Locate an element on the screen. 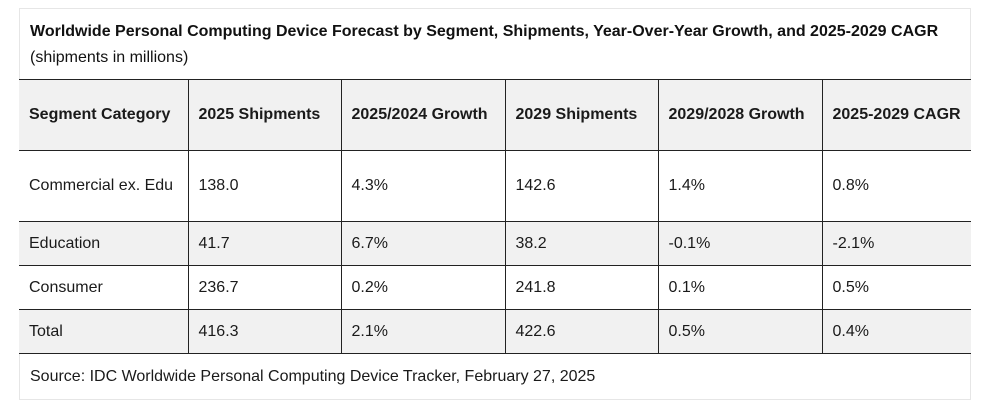 This screenshot has width=991, height=410. cell-2025-2029-cagr: 0.4% is located at coordinates (896, 331).